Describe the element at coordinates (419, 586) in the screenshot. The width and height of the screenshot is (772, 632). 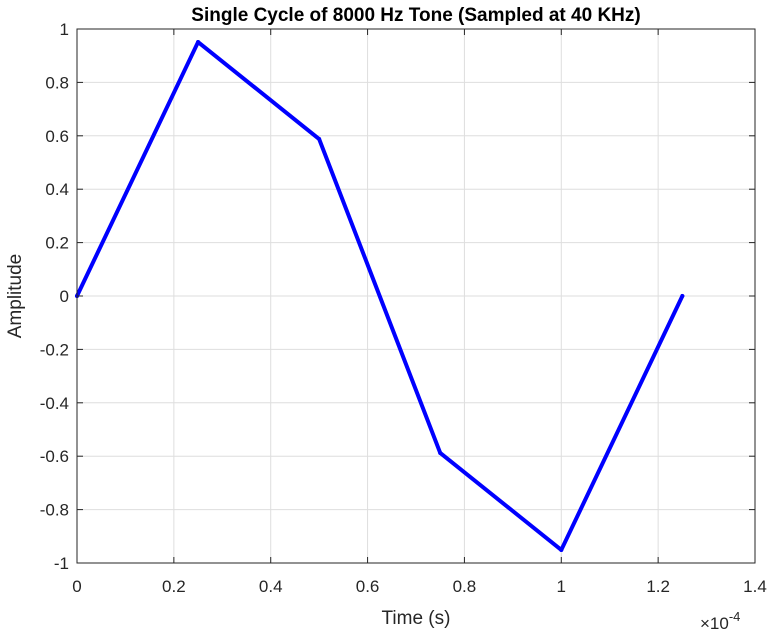
I see `x-tick-labels: 0 0.2 0.4 0.6 0.8 1 1.2 1.4` at that location.